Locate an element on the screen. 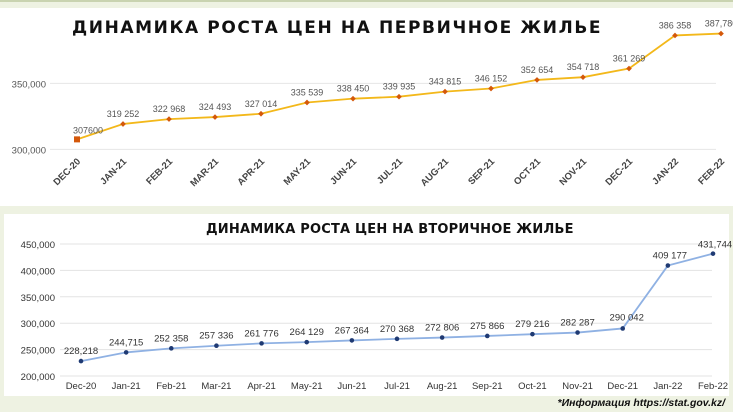 This screenshot has height=412, width=733. secondary-x-tick-label: Oct-21 is located at coordinates (532, 386).